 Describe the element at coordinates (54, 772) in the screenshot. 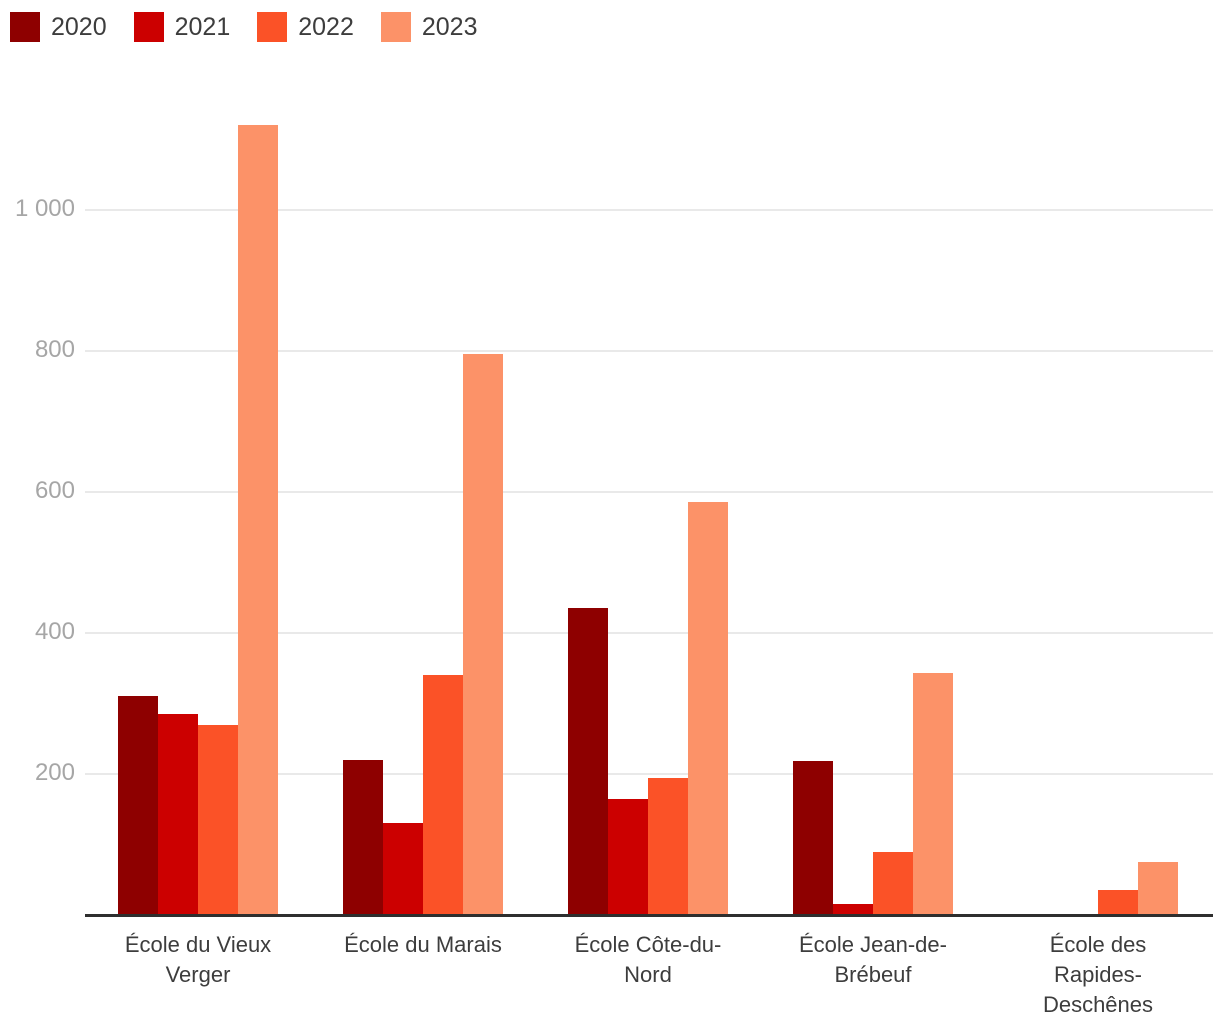

I see `y-tick-label: 200` at that location.